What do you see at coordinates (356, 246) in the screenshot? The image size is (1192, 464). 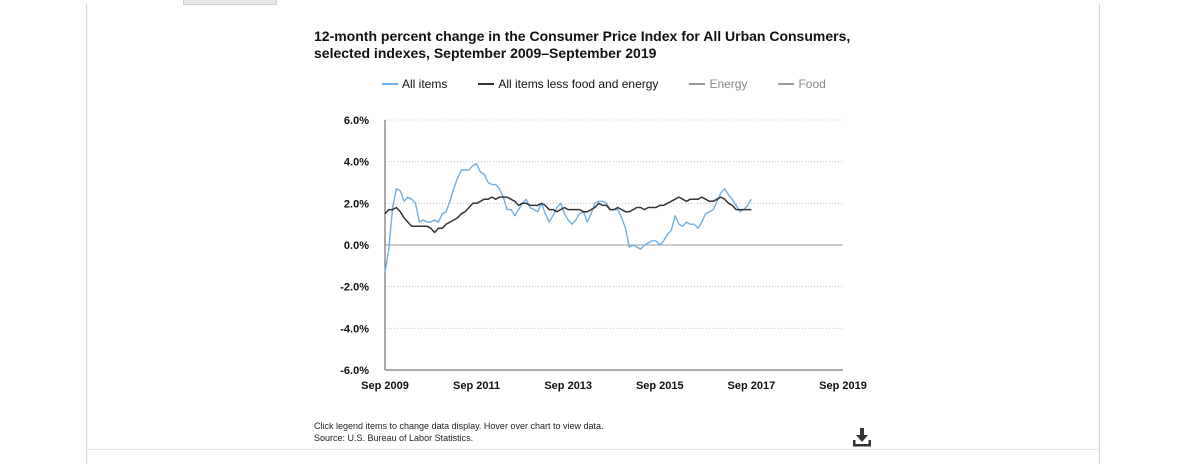 I see `y-tick-label: 0.0%` at bounding box center [356, 246].